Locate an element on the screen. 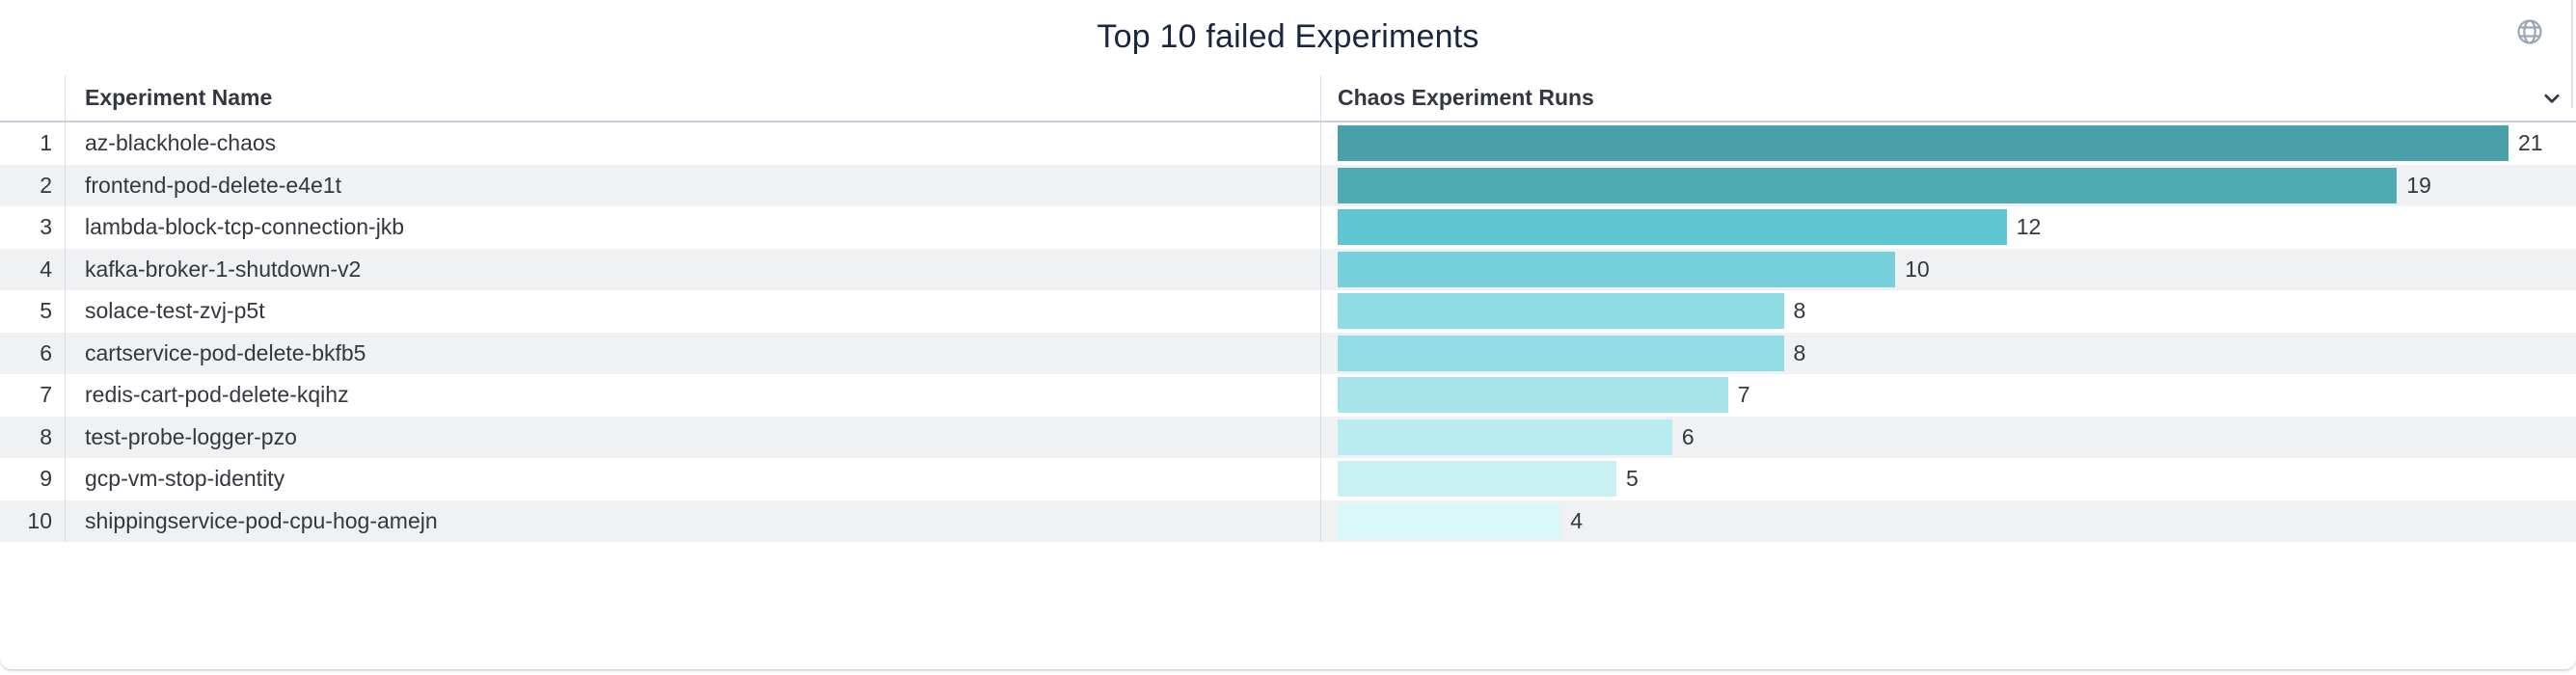 This screenshot has height=675, width=2576. table-row: 1 az-blackhole-chaos 21 is located at coordinates (1288, 143).